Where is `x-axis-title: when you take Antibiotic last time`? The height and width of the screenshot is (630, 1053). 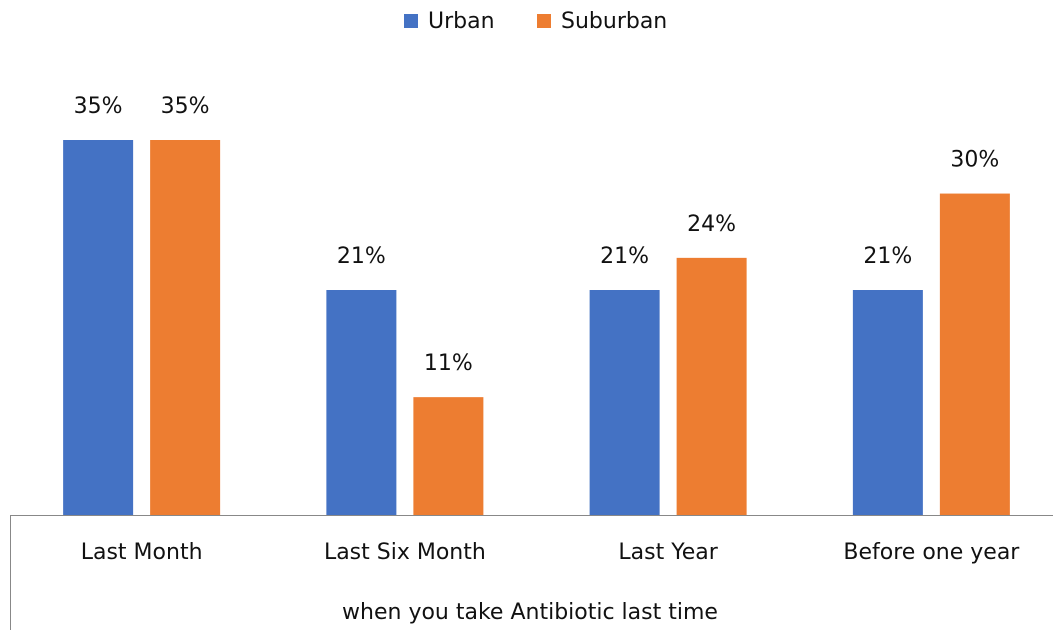
x-axis-title: when you take Antibiotic last time is located at coordinates (530, 612).